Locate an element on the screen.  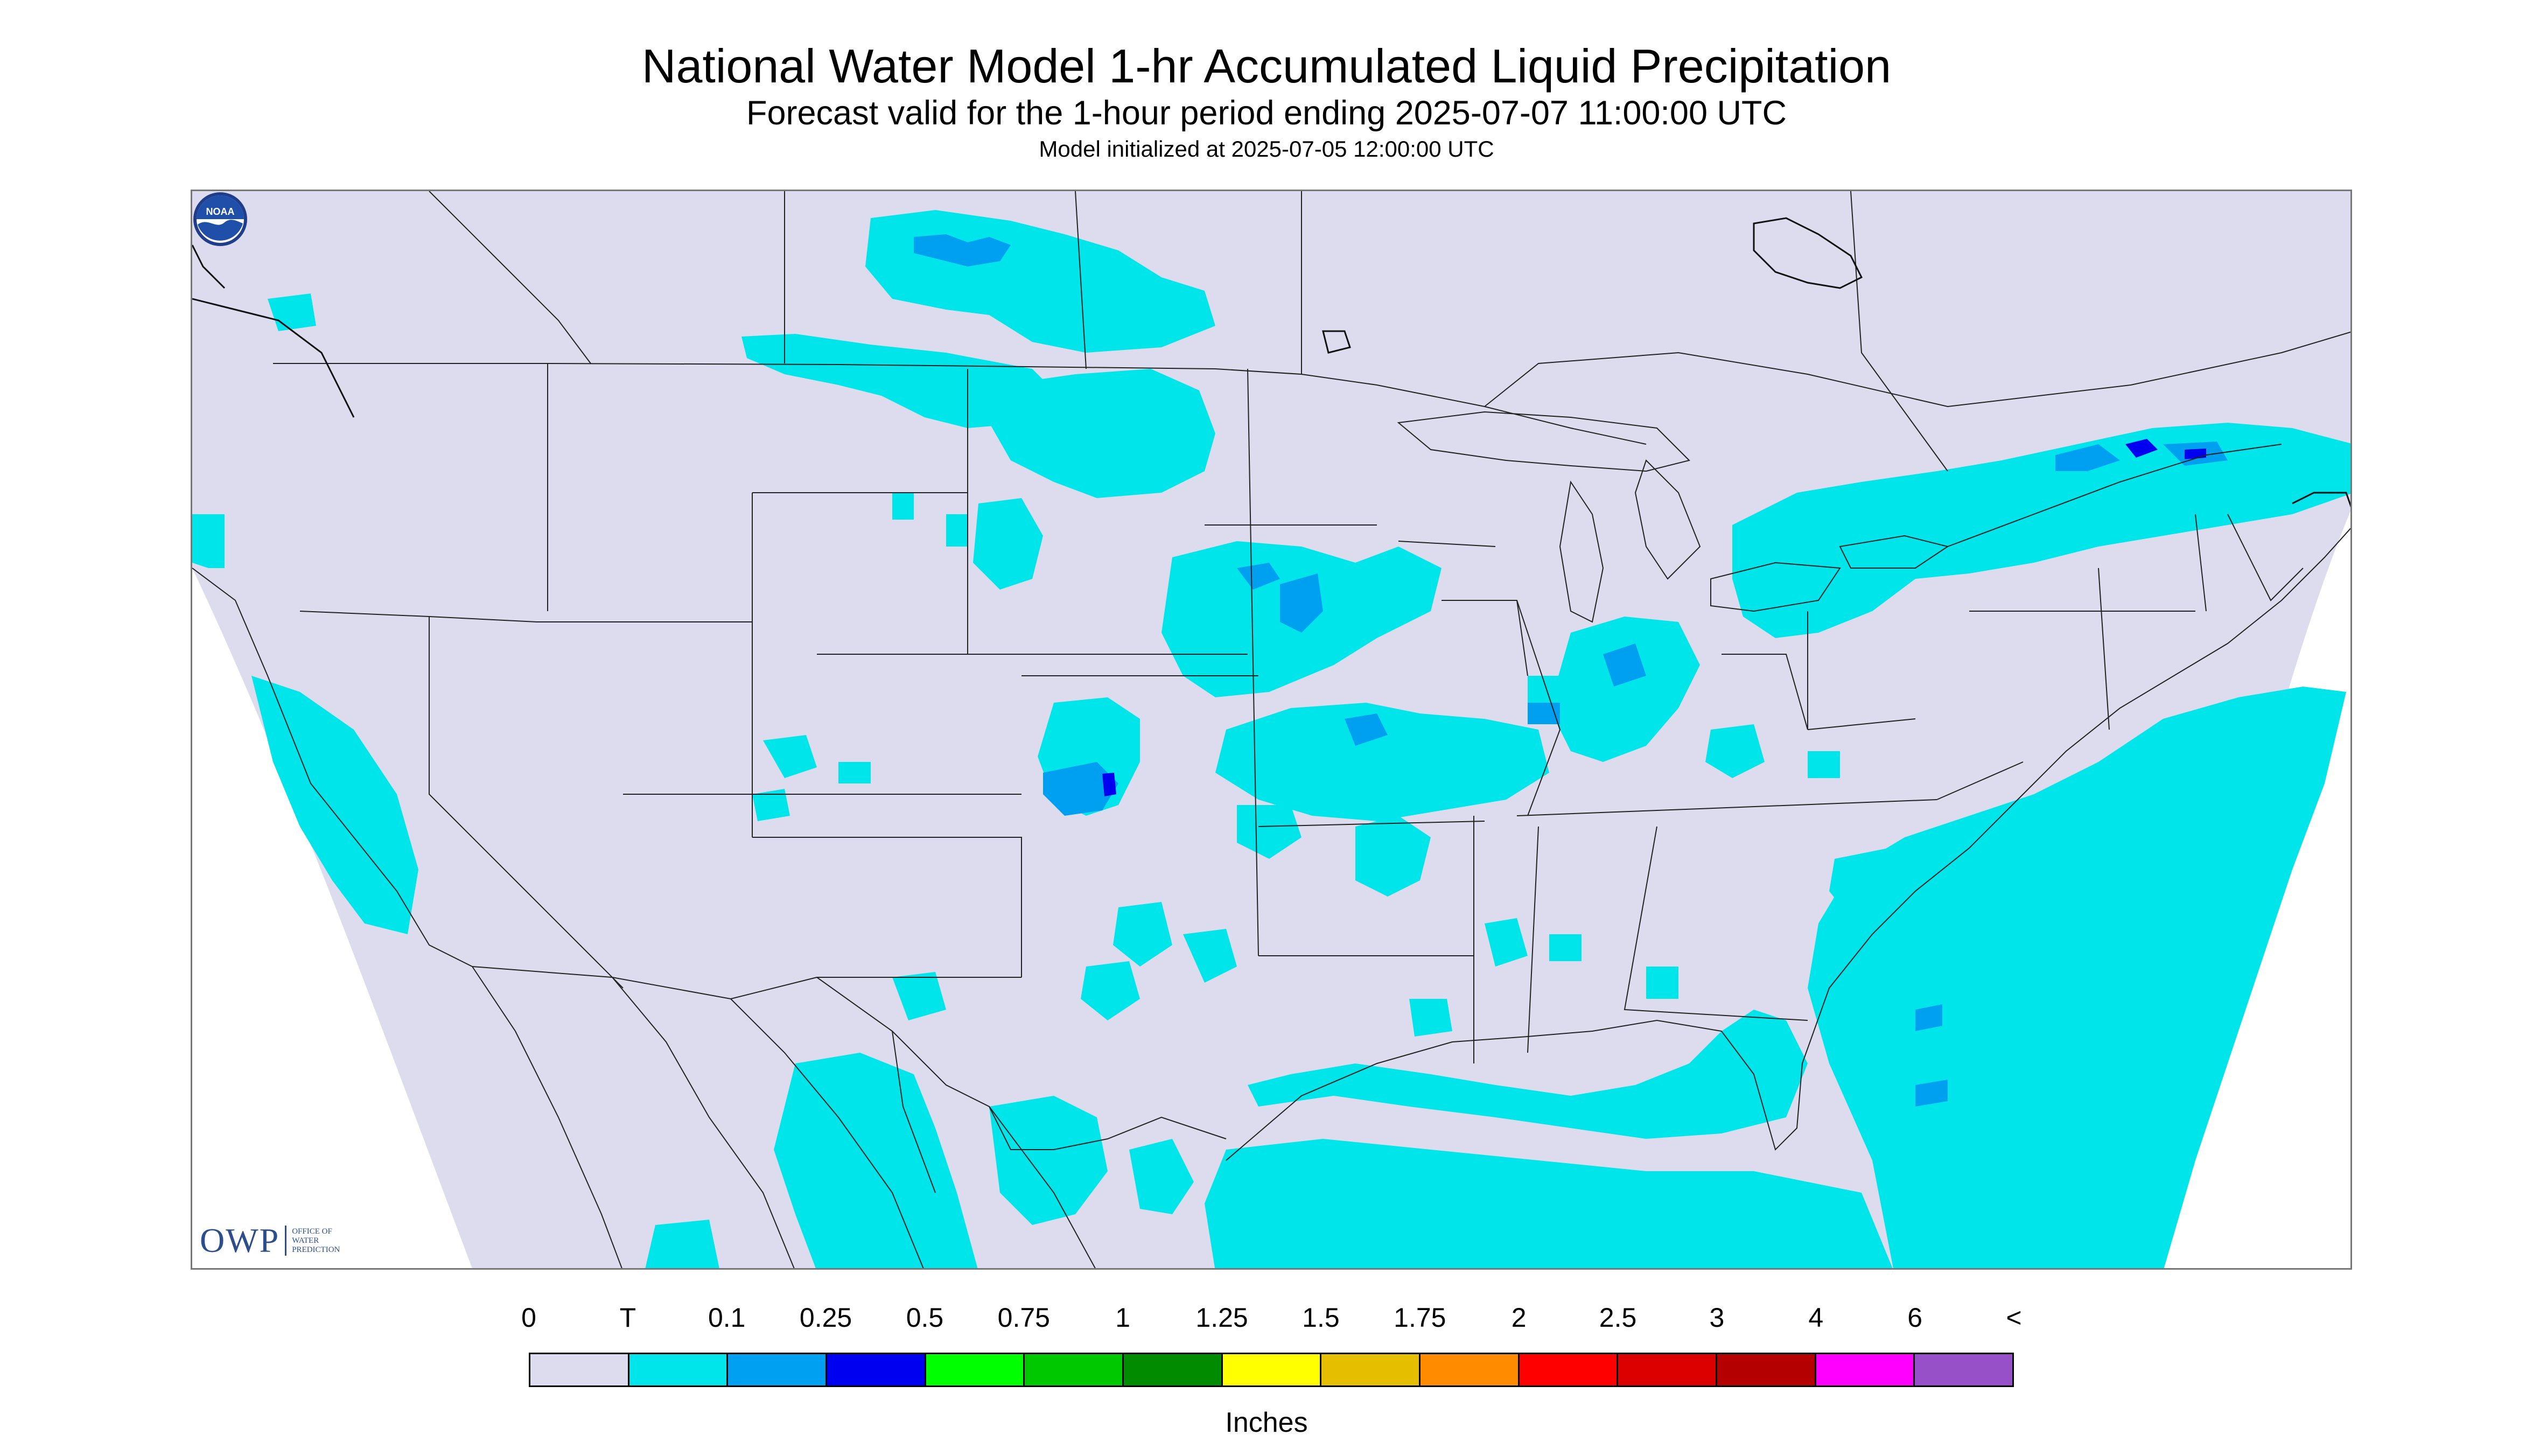
legend-units: Inches is located at coordinates (1266, 1422).